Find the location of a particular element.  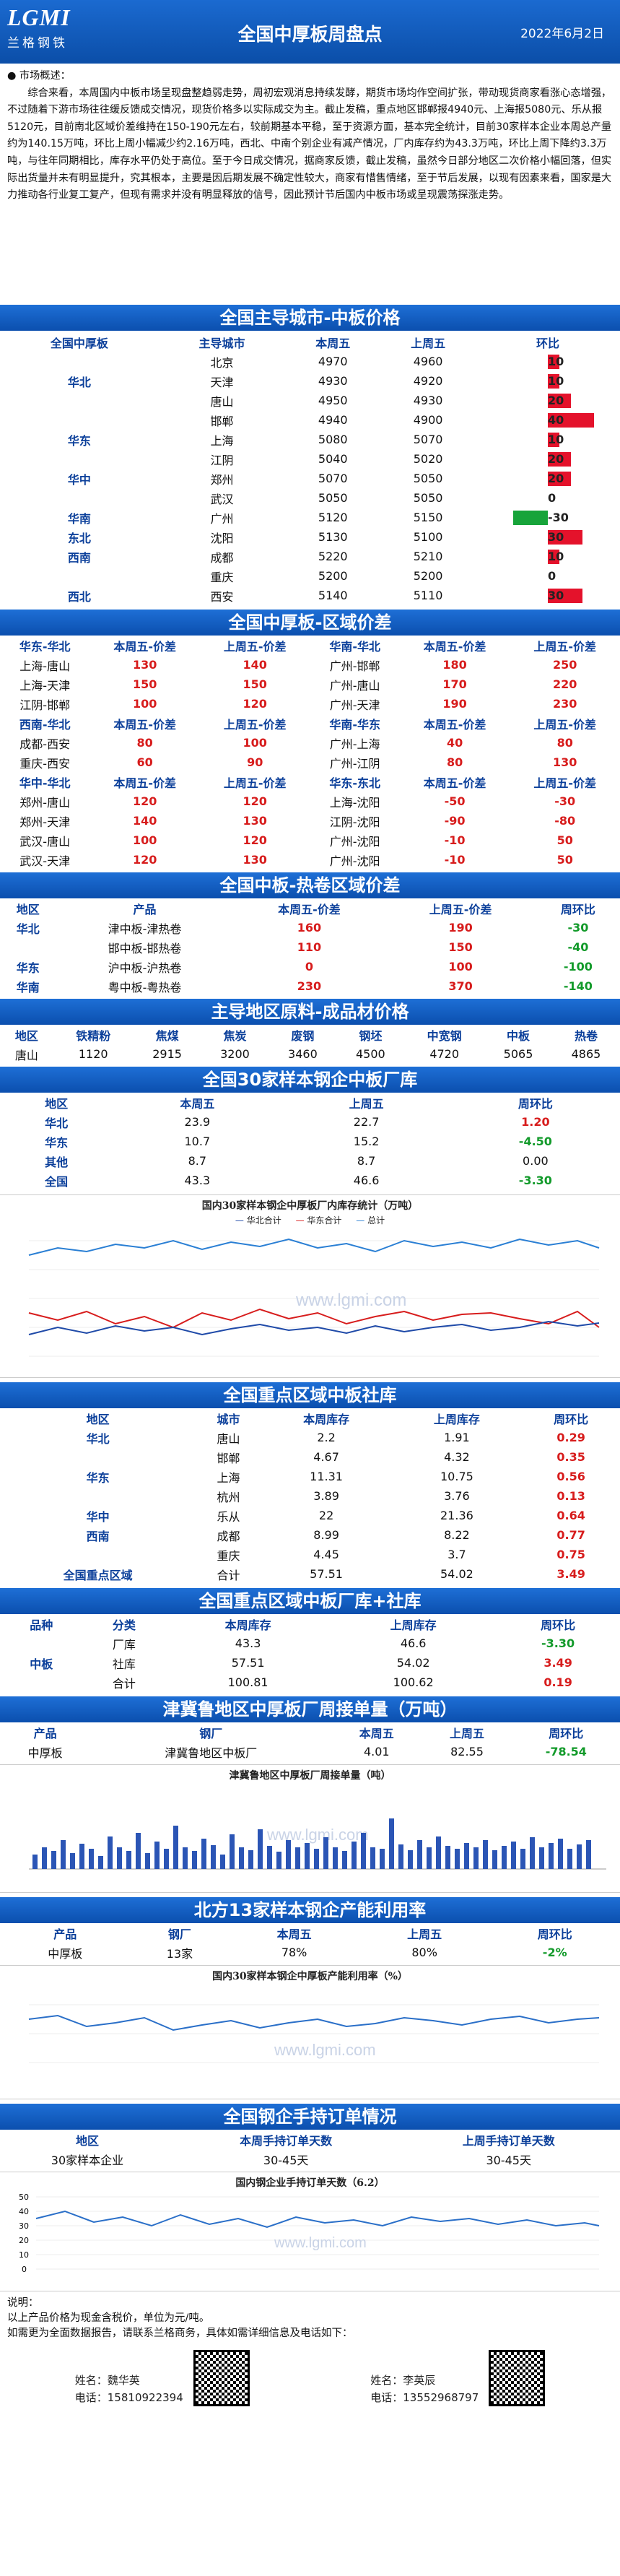

change-bar: 20 is located at coordinates (548, 459).